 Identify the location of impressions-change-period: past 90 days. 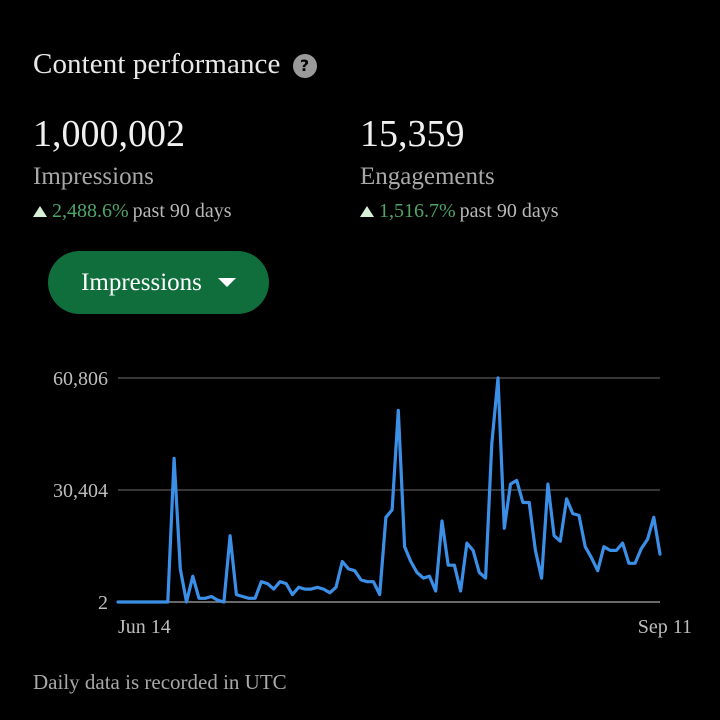
(182, 211).